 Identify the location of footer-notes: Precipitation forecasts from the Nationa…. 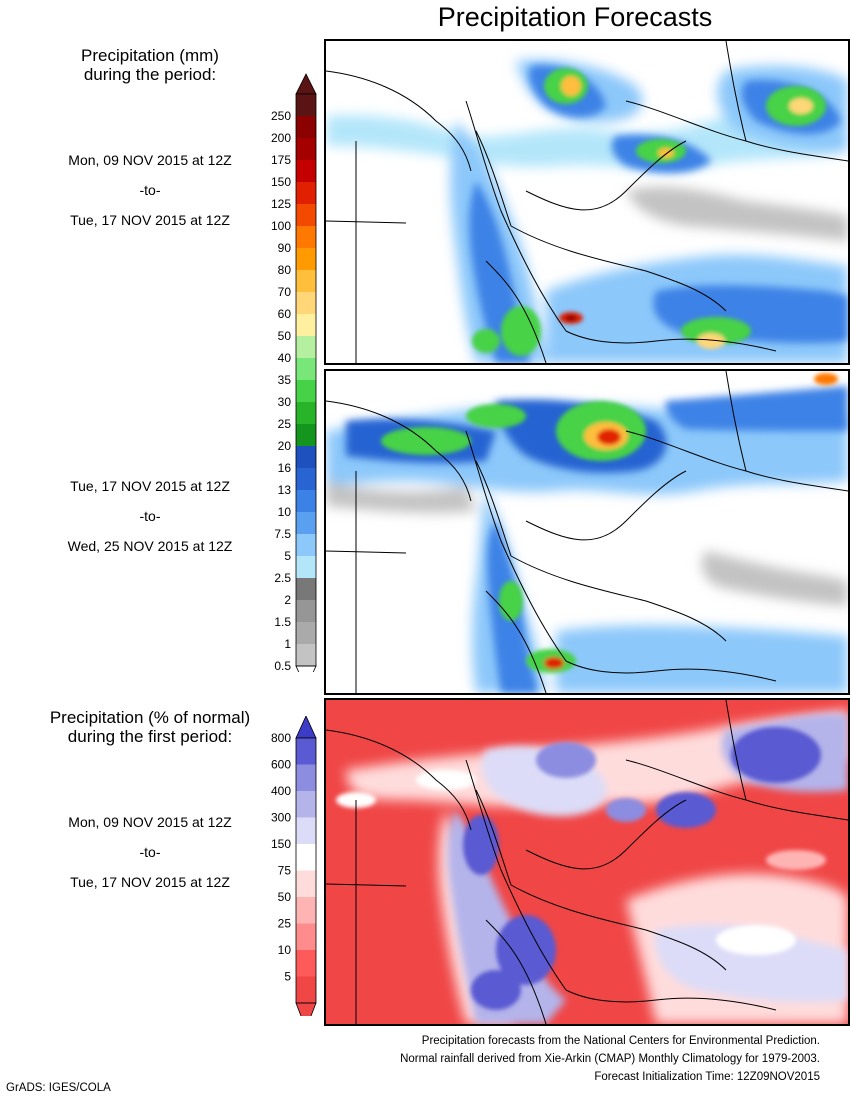
(610, 1059).